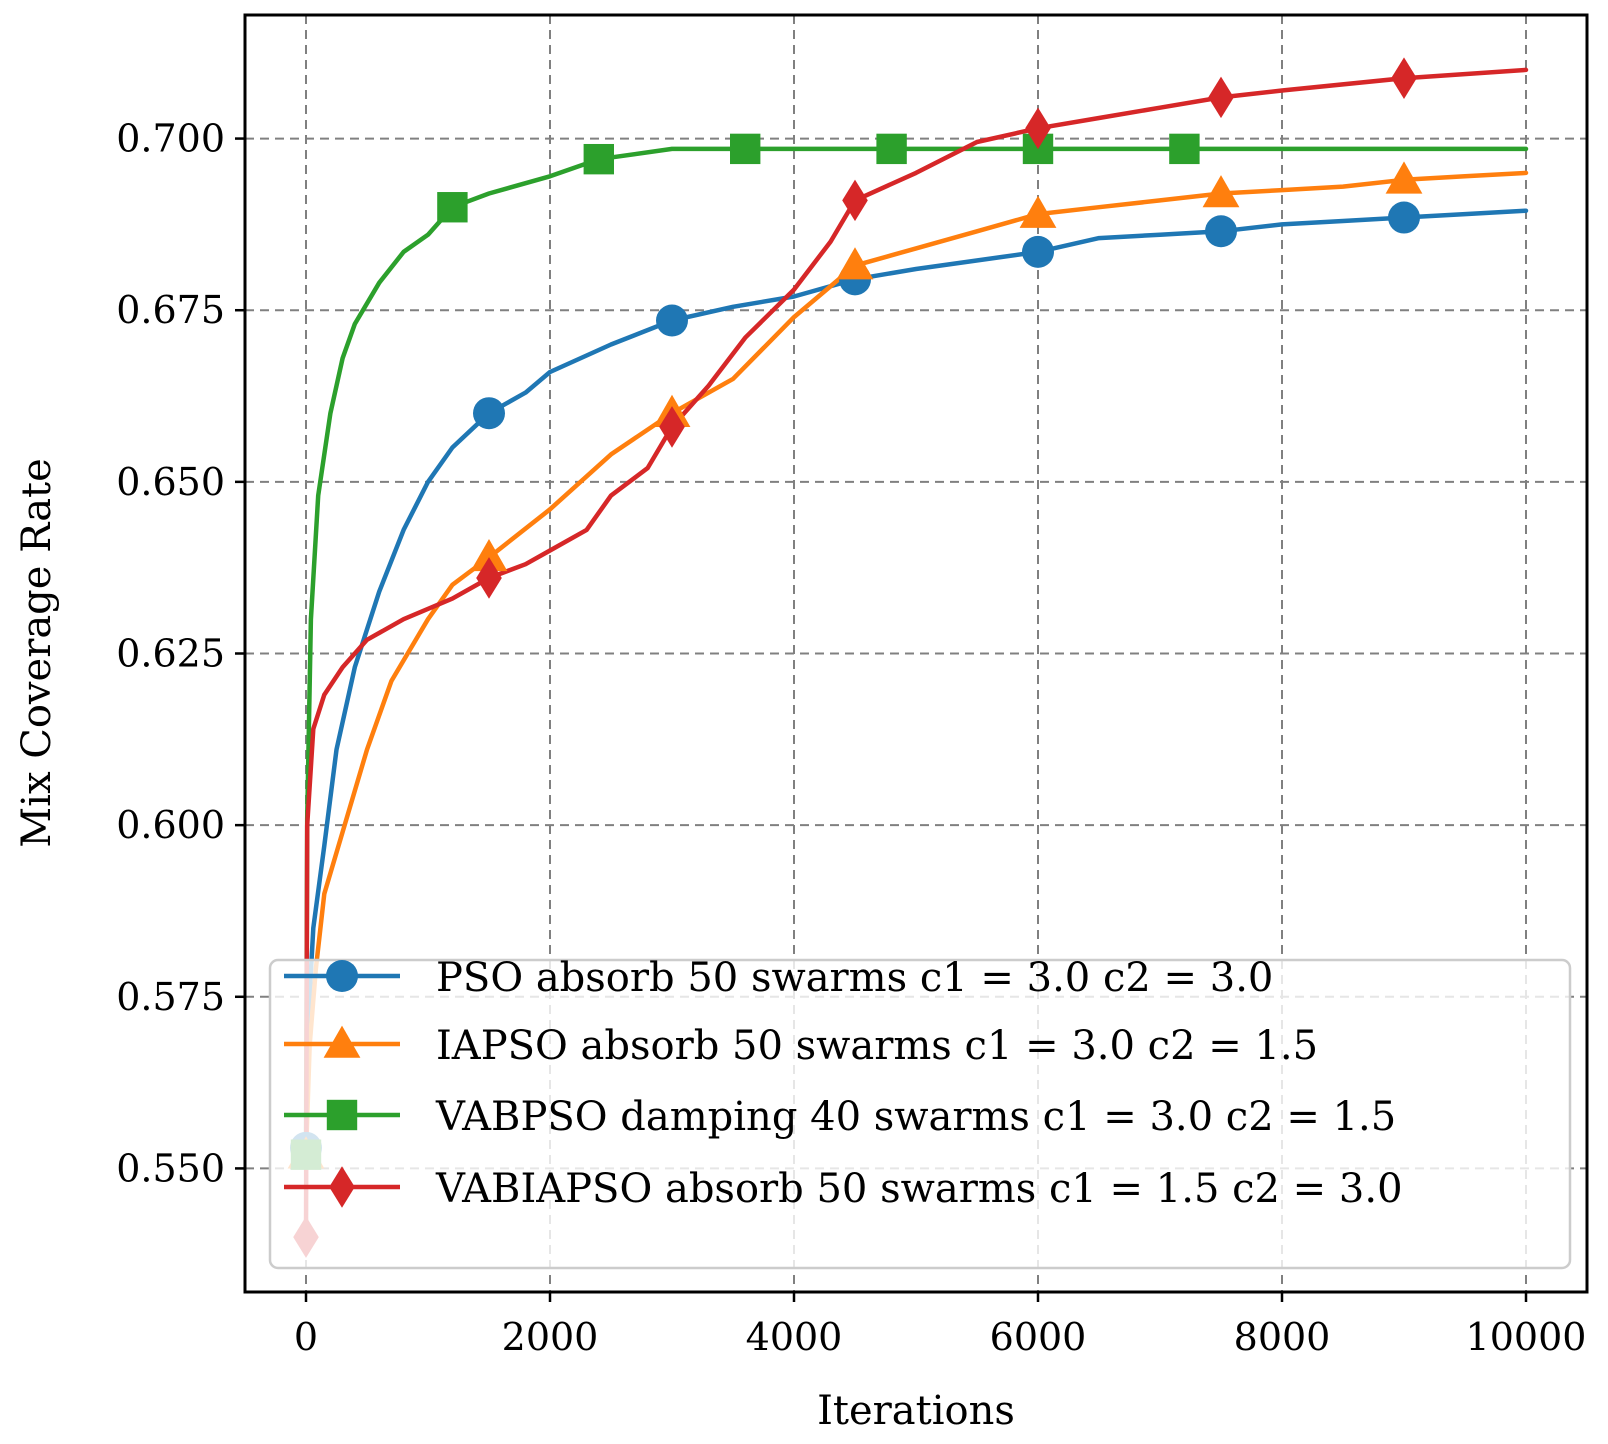  What do you see at coordinates (1526, 1337) in the screenshot?
I see `x-tick-label: 10000` at bounding box center [1526, 1337].